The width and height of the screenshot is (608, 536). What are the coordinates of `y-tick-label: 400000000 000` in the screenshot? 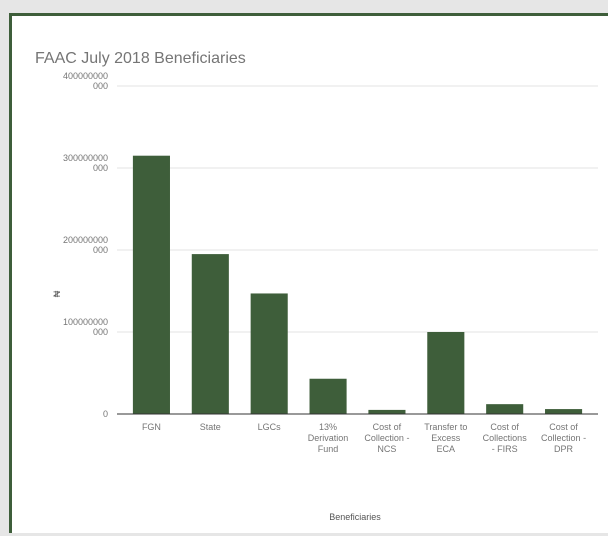 It's located at (85, 81).